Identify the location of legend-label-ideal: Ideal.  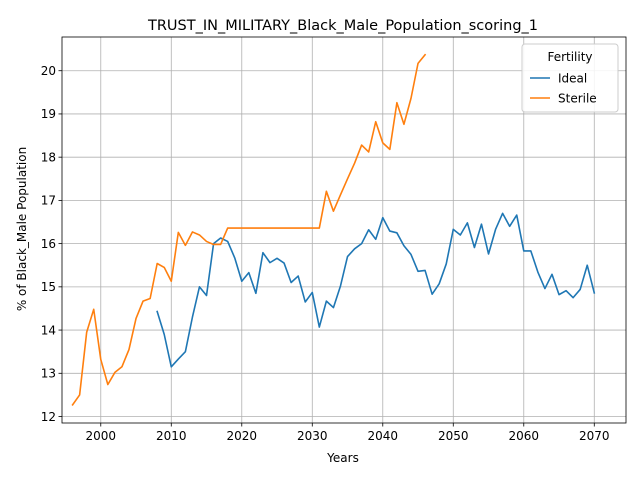
(572, 78).